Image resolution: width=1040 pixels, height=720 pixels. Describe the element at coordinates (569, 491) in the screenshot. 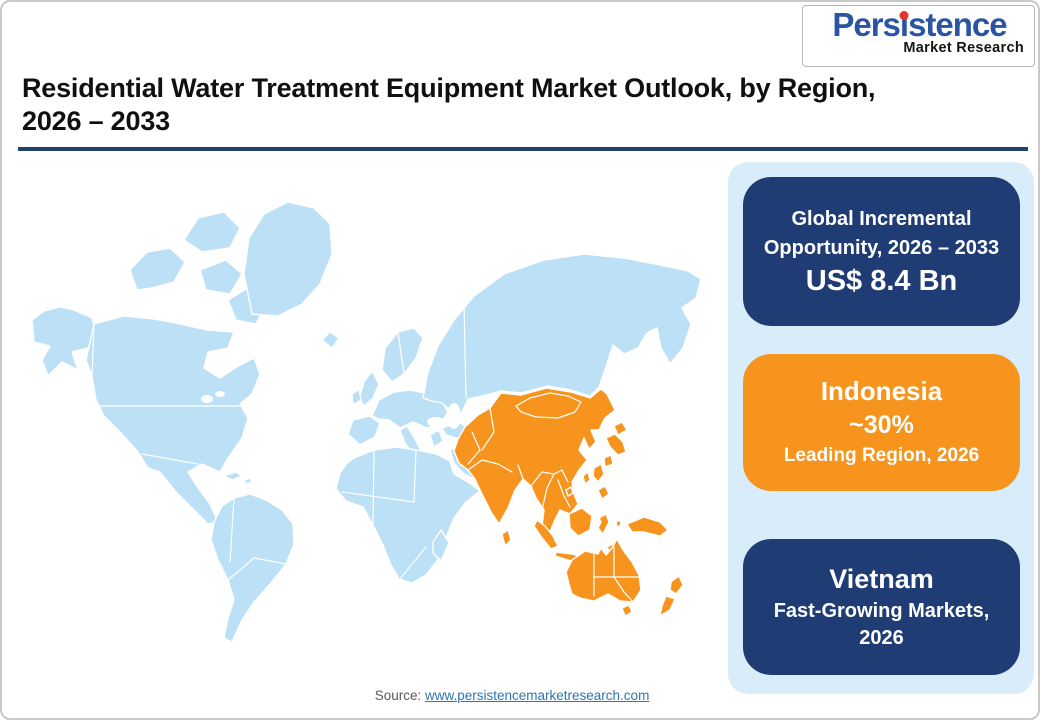

I see `region-hainan` at that location.